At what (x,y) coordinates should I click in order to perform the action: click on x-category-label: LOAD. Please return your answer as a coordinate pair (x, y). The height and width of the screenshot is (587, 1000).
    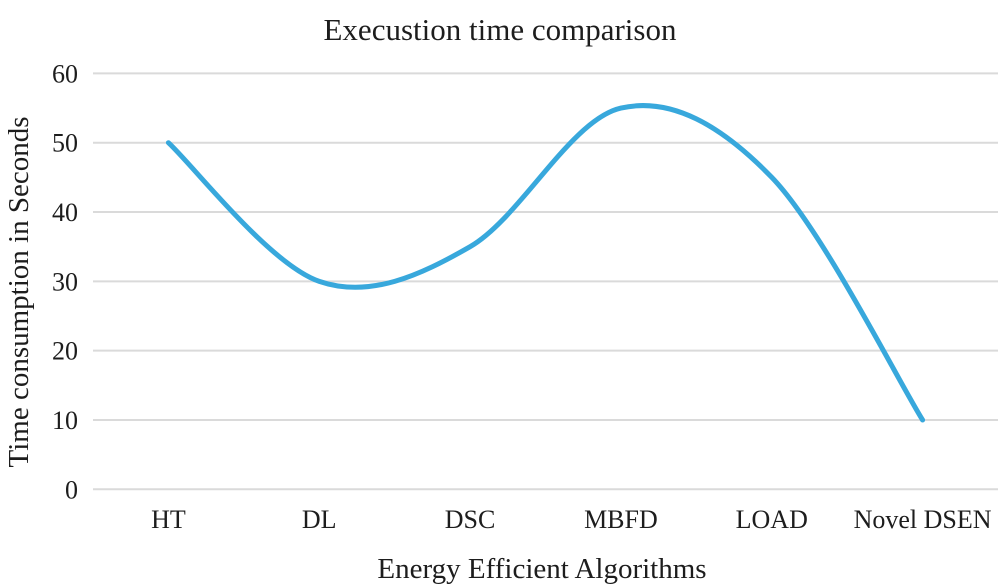
    Looking at the image, I should click on (772, 519).